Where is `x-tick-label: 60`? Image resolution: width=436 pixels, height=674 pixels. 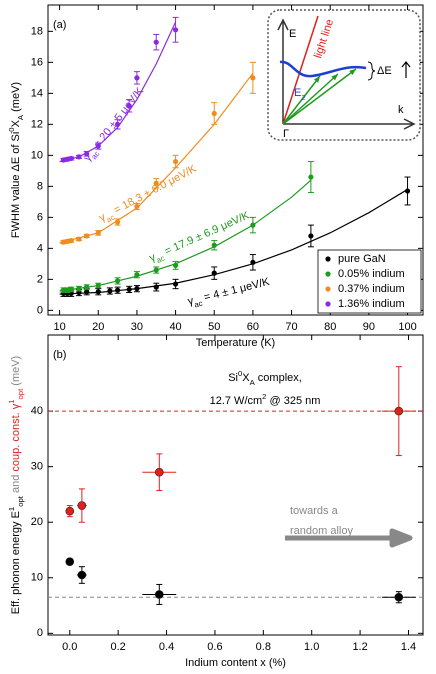 x-tick-label: 60 is located at coordinates (253, 327).